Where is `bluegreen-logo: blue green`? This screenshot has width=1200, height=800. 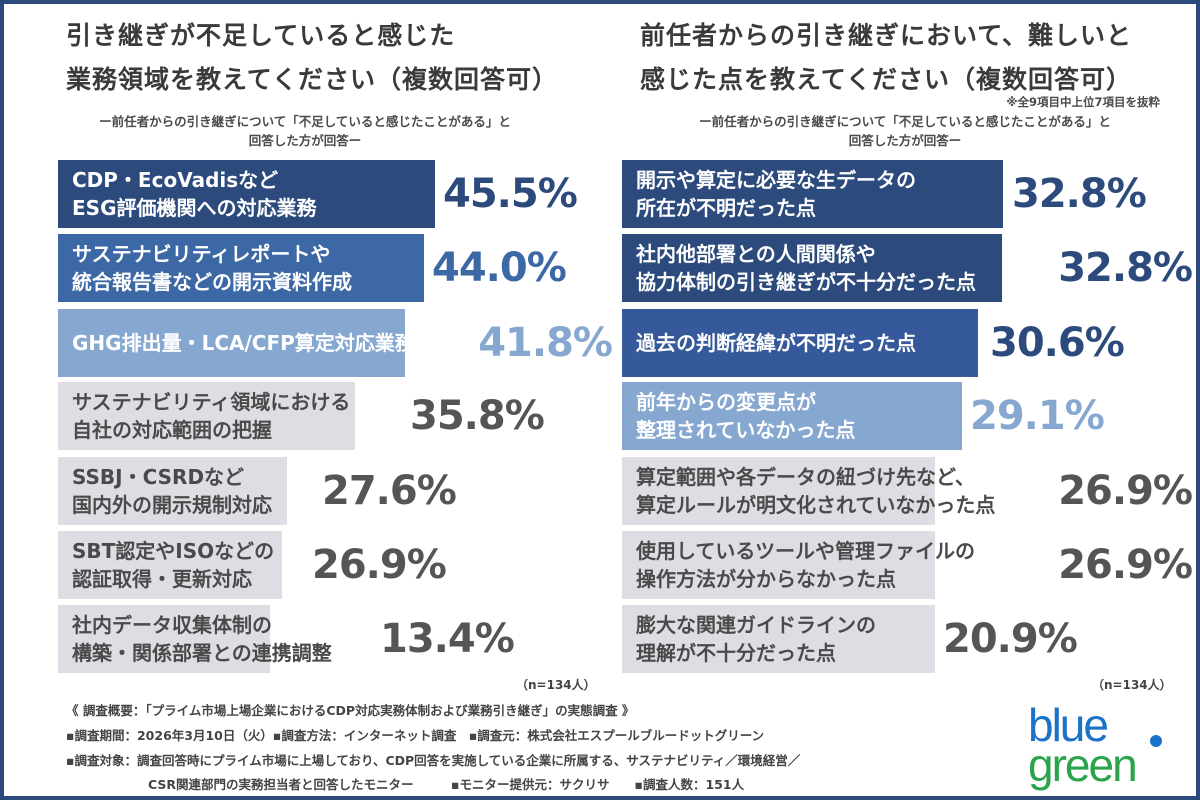
bluegreen-logo: blue green is located at coordinates (1095, 745).